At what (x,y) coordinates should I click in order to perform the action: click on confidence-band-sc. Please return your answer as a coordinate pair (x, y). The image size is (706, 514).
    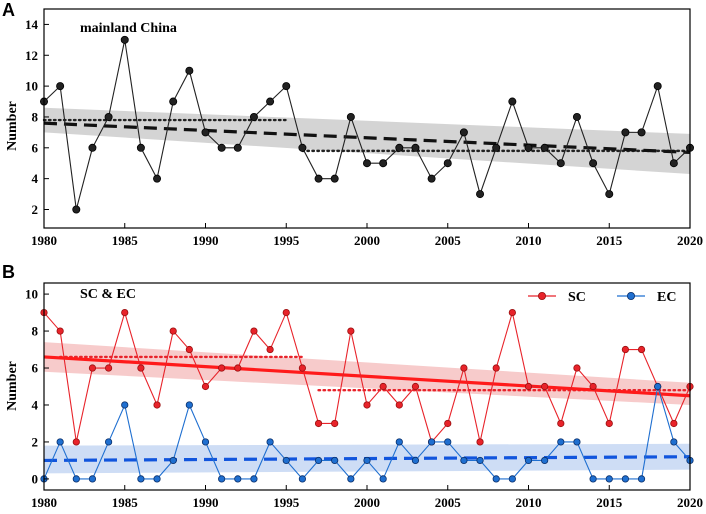
    Looking at the image, I should click on (367, 373).